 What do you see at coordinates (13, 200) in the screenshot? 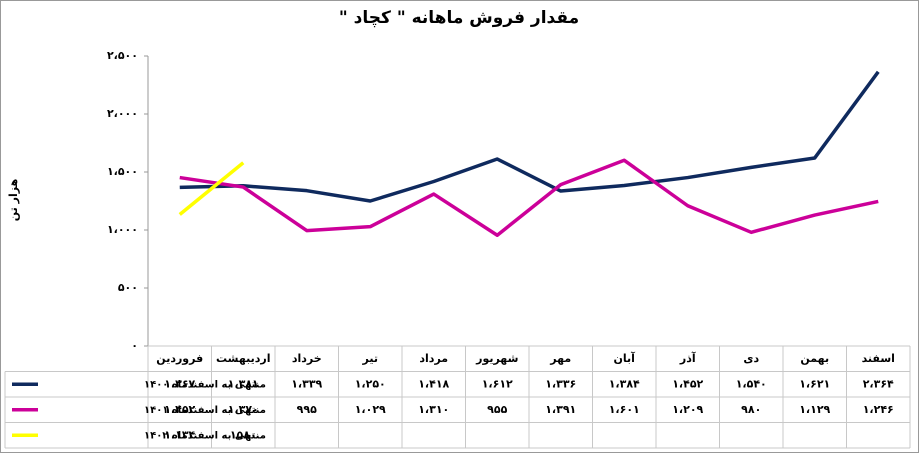
I see `y-axis-label: هزار تن` at bounding box center [13, 200].